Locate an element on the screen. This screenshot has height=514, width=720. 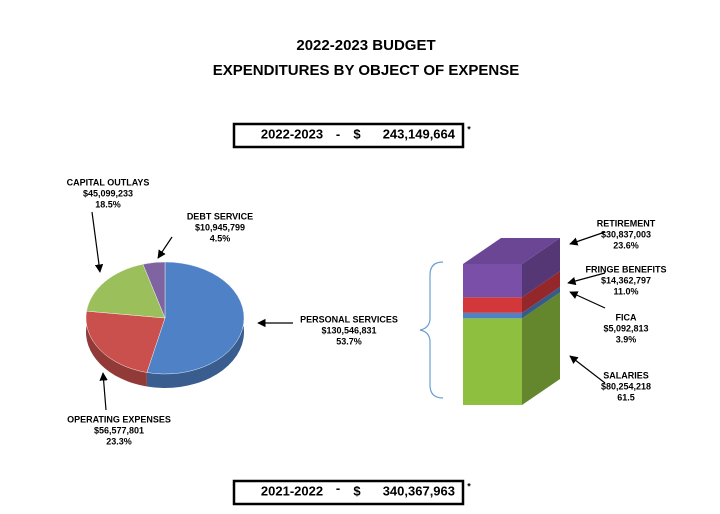
total-amount: 340,367,963 is located at coordinates (419, 490).